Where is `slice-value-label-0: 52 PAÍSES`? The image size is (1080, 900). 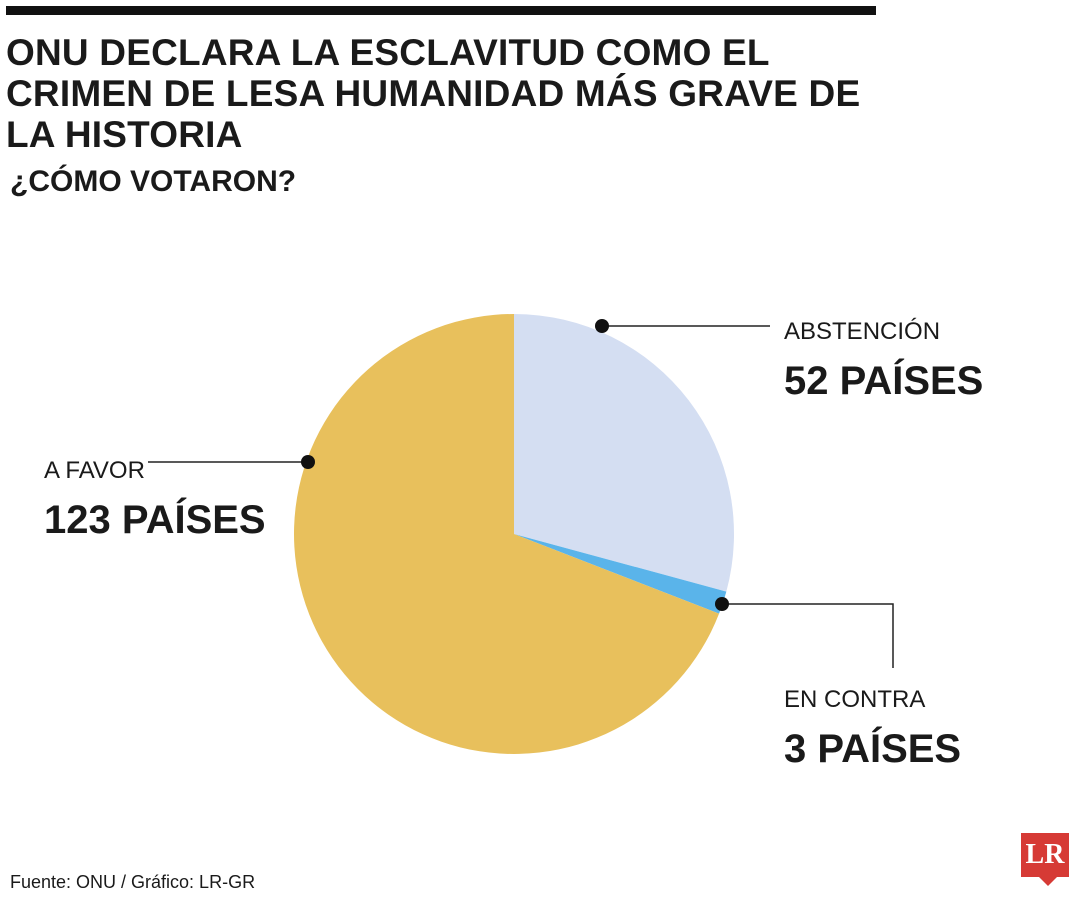 slice-value-label-0: 52 PAÍSES is located at coordinates (883, 380).